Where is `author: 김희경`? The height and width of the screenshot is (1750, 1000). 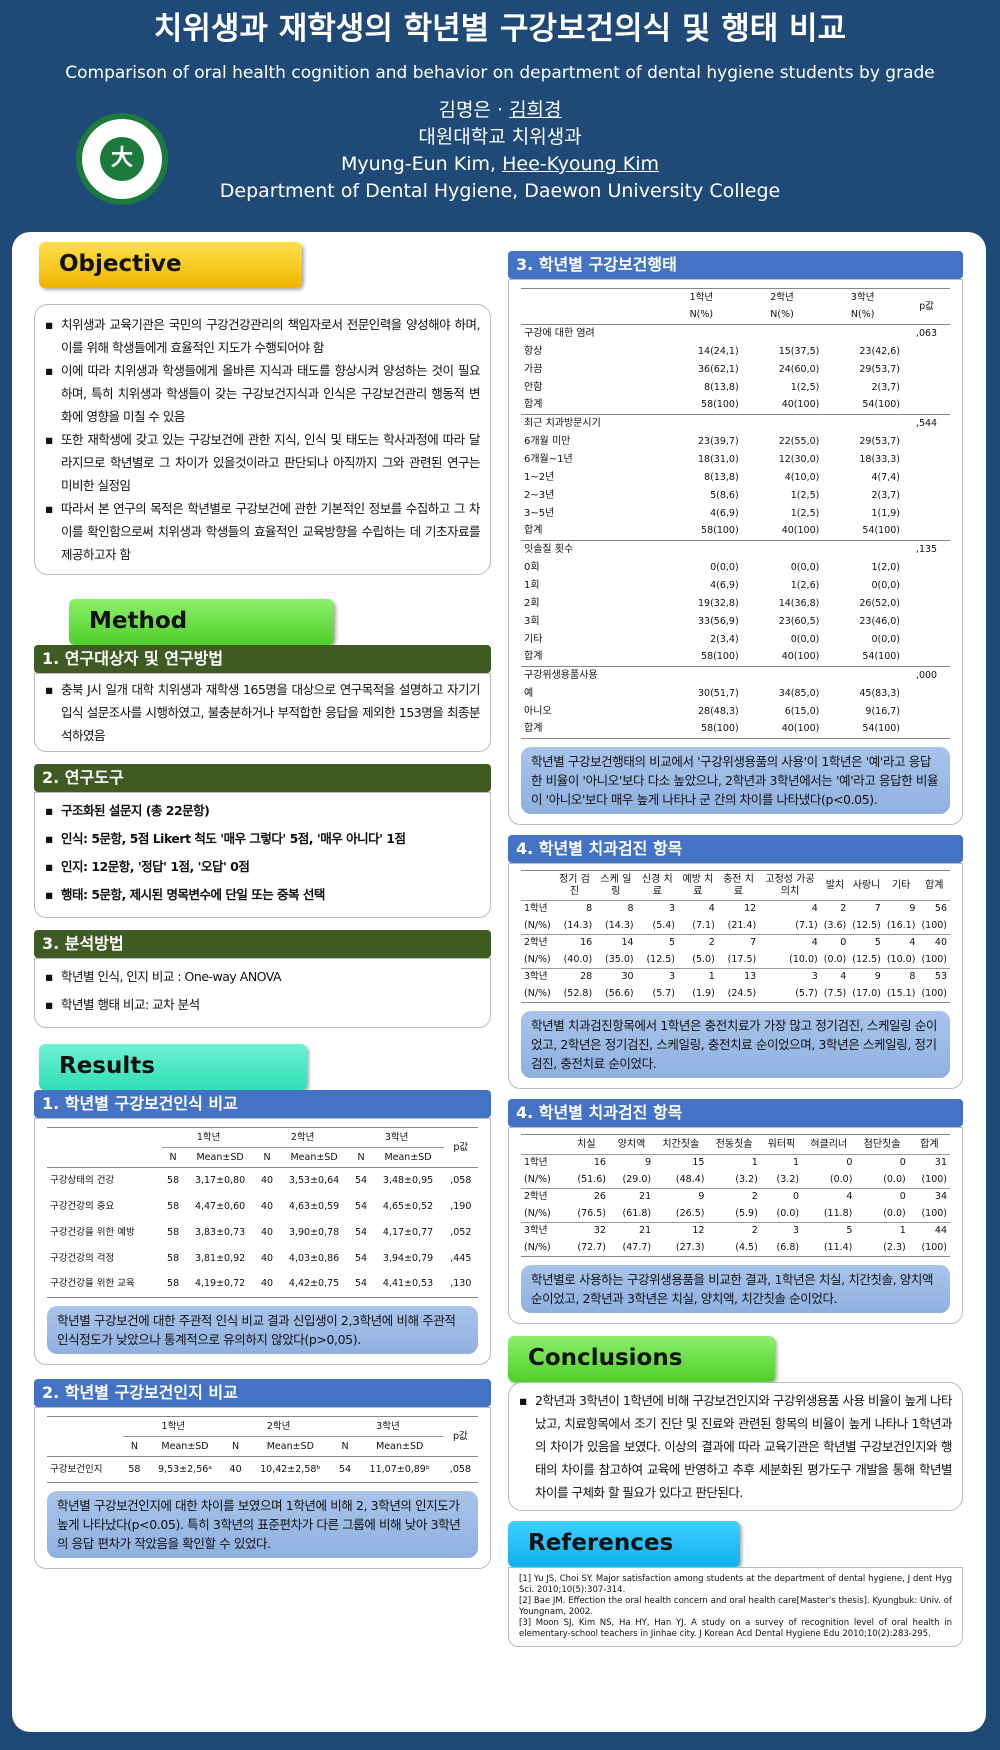 author: 김희경 is located at coordinates (535, 110).